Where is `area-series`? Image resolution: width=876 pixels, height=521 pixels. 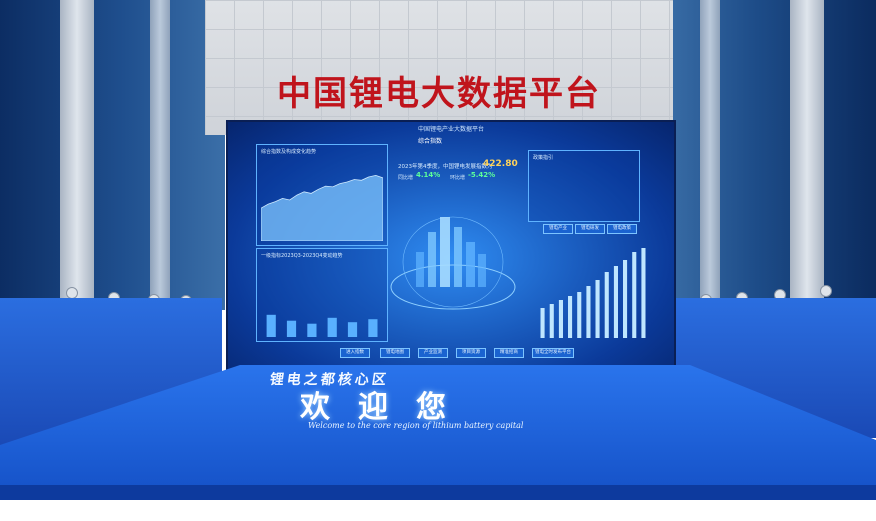 area-series is located at coordinates (322, 207).